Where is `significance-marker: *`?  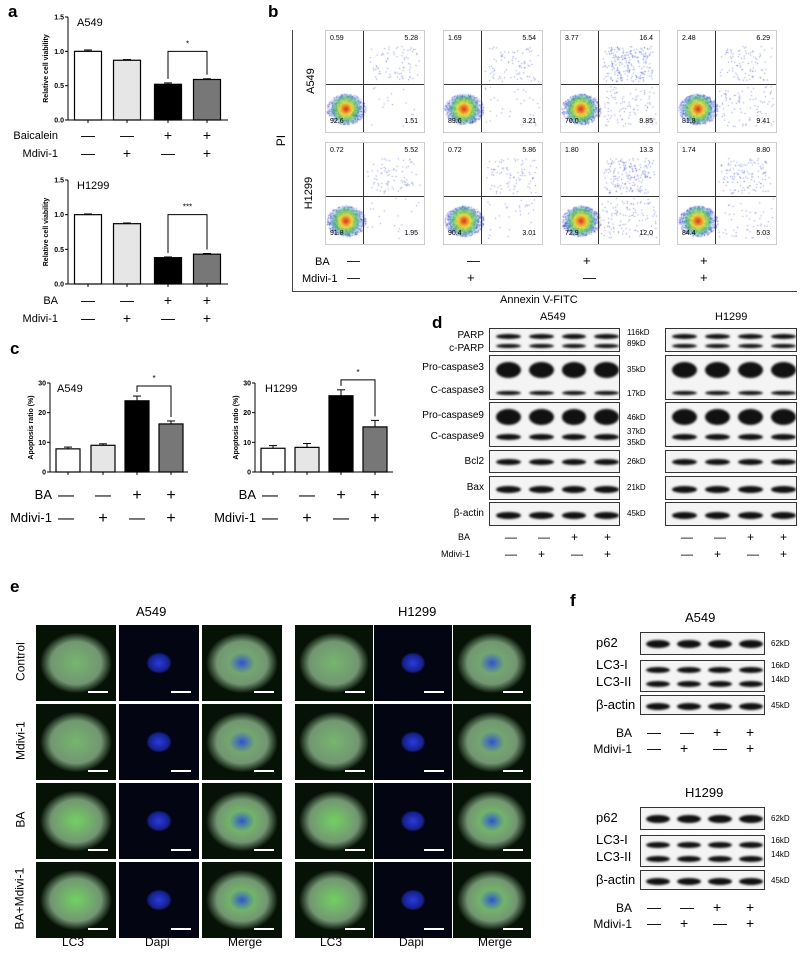
significance-marker: * is located at coordinates (357, 372).